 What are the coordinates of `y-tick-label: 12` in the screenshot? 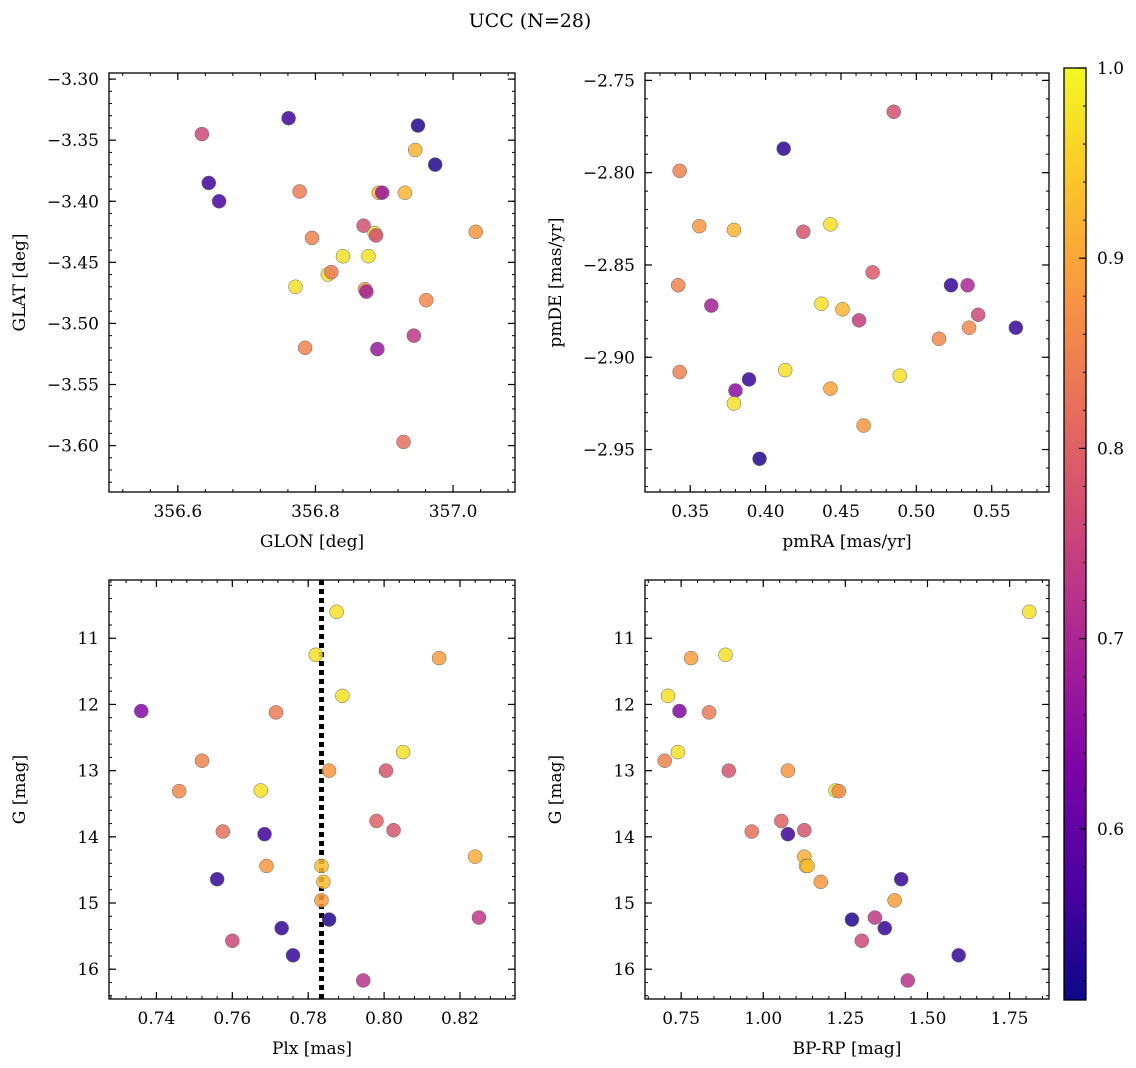 It's located at (624, 705).